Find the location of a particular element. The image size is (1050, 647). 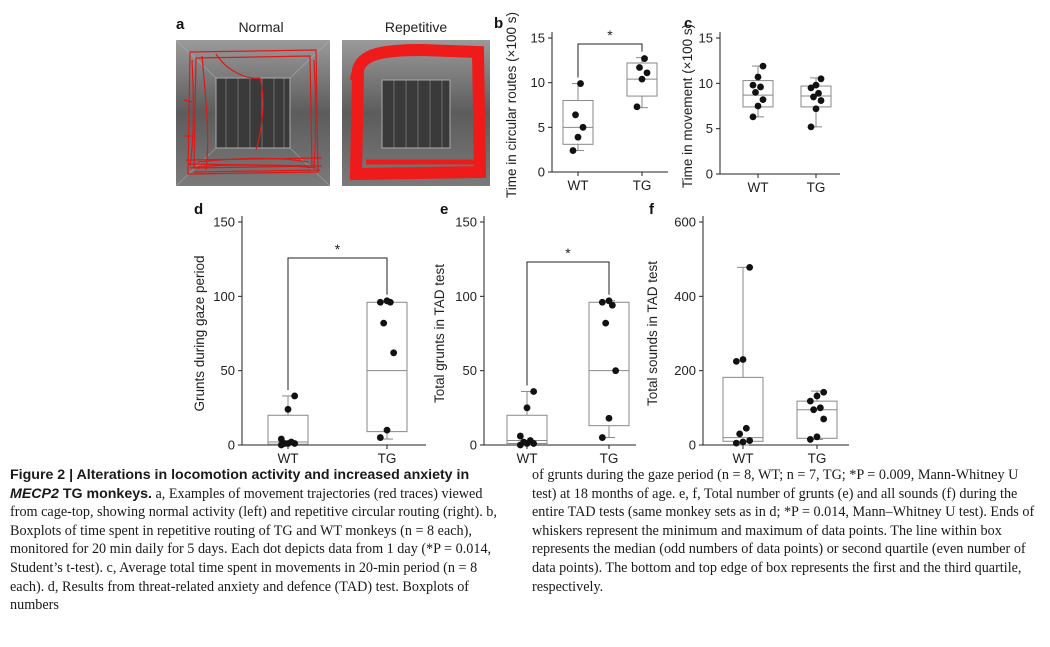

boxplot-panel-f: f 0 200 400 600 Total sounds in TAD test WT TG is located at coordinates (747, 333).